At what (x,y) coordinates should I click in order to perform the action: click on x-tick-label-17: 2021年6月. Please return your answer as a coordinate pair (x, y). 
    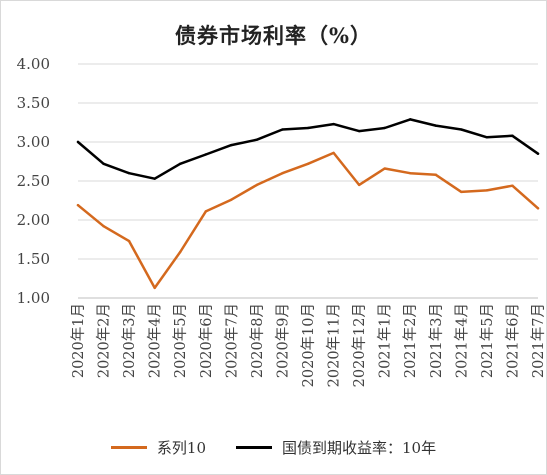
    Looking at the image, I should click on (512, 340).